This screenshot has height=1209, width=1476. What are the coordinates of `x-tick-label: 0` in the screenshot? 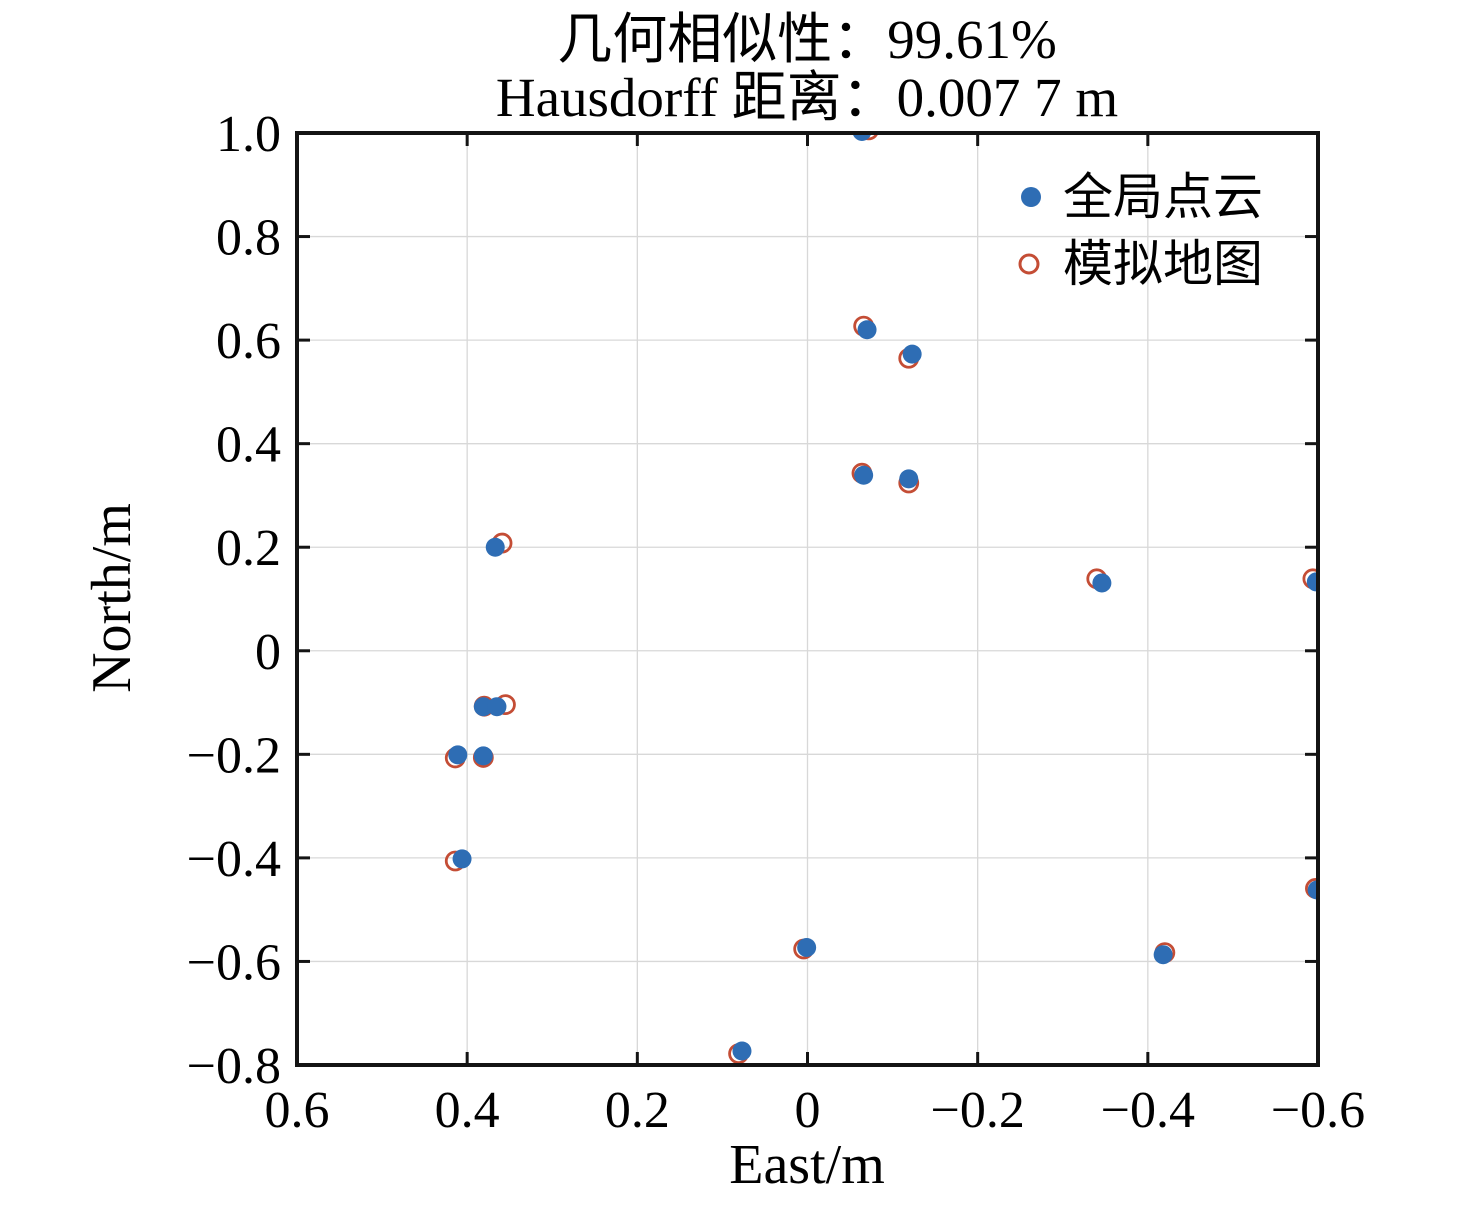 It's located at (808, 1110).